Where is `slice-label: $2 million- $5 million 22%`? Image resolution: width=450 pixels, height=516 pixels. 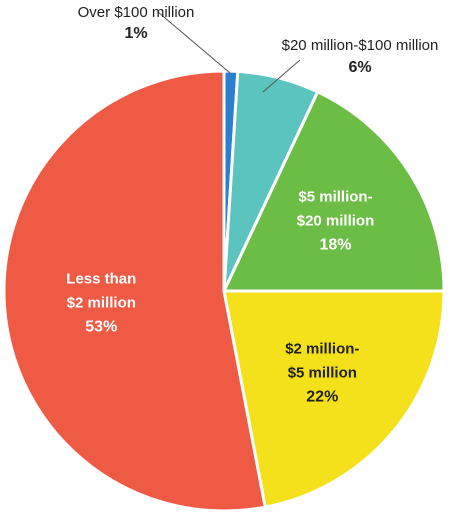 slice-label: $2 million- $5 million 22% is located at coordinates (322, 372).